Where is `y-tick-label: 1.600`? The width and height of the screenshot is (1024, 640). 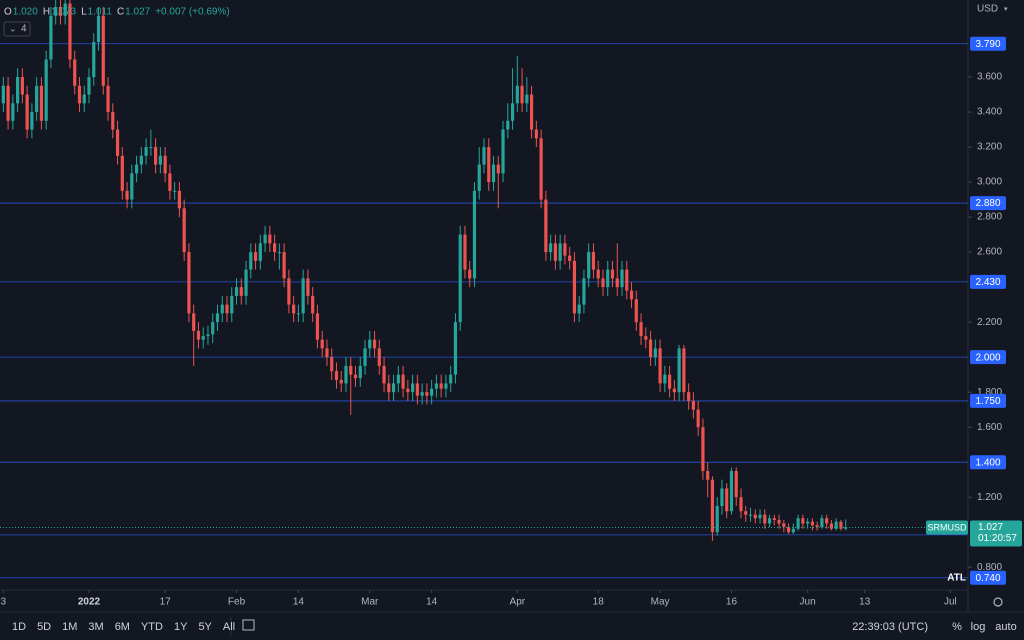 y-tick-label: 1.600 is located at coordinates (989, 427).